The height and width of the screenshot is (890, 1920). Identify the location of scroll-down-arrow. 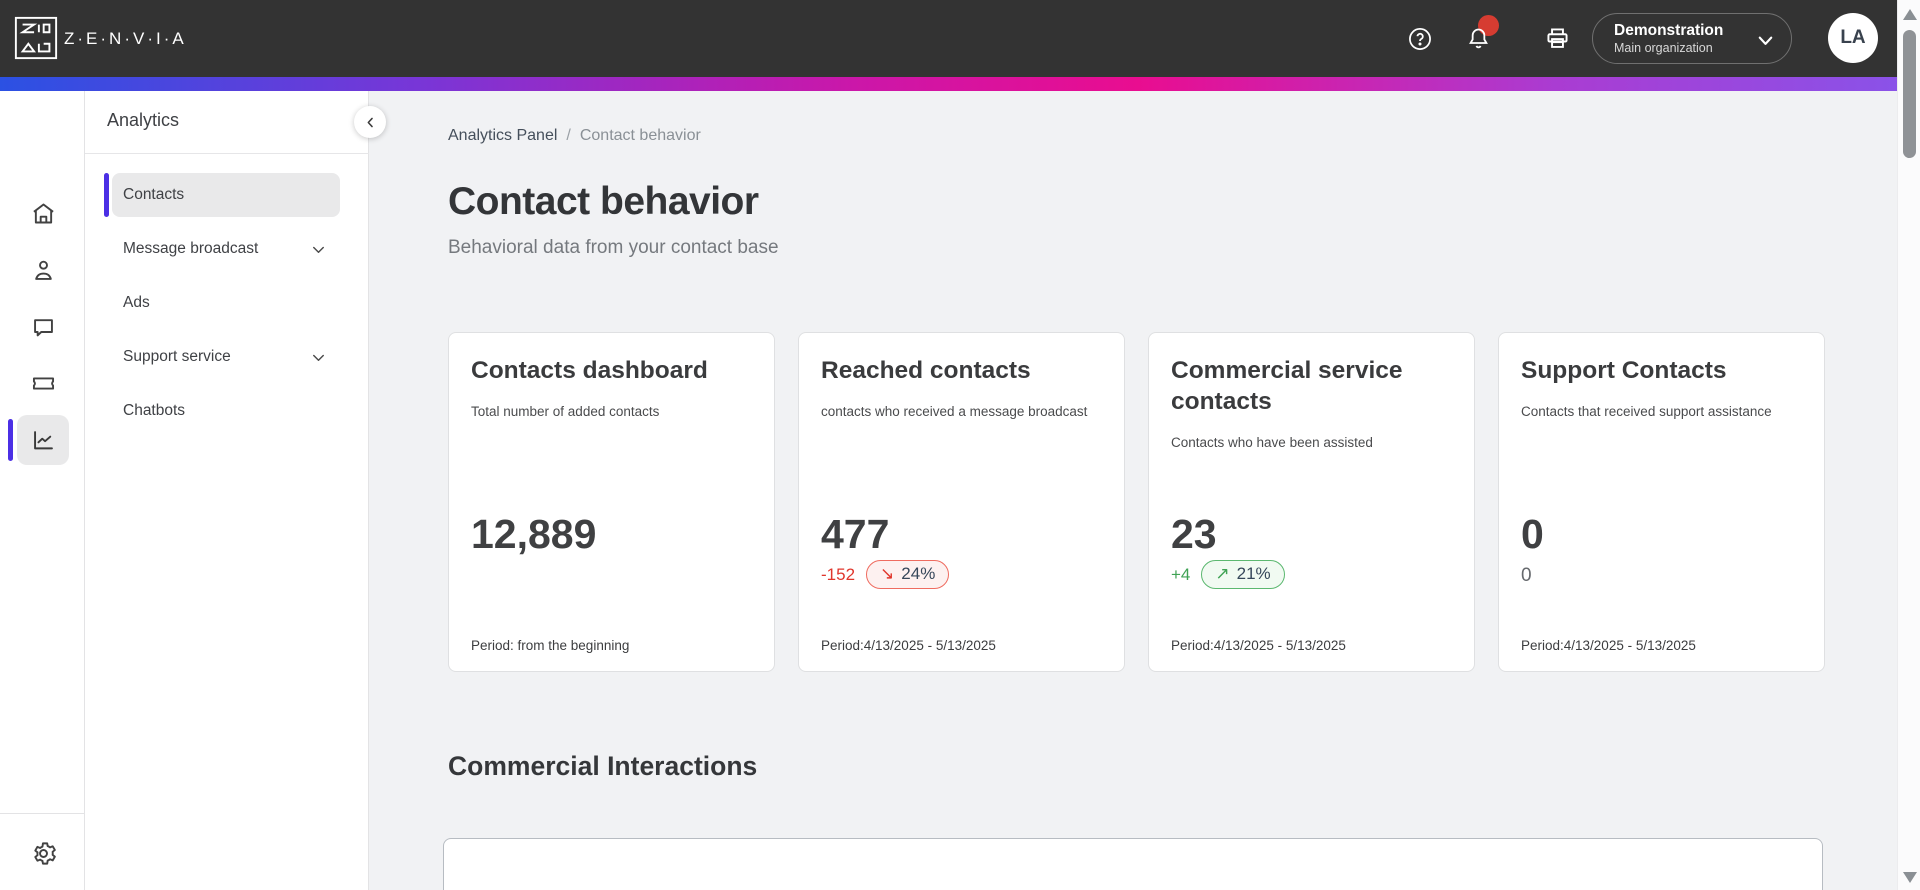
(1910, 877).